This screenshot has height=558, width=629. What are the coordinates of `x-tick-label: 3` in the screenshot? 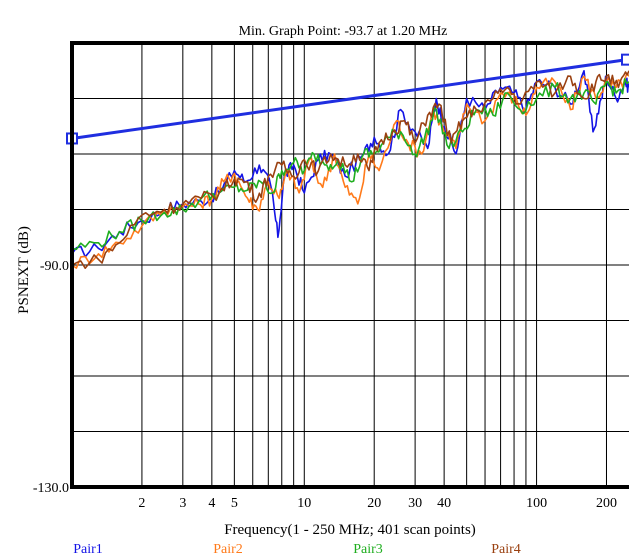 It's located at (182, 503).